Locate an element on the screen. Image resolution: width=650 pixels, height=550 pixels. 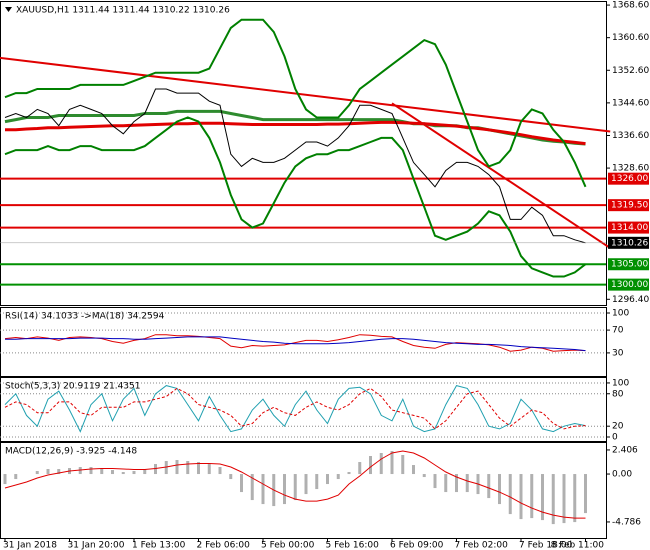
y-tick-label: 0 is located at coordinates (615, 438).